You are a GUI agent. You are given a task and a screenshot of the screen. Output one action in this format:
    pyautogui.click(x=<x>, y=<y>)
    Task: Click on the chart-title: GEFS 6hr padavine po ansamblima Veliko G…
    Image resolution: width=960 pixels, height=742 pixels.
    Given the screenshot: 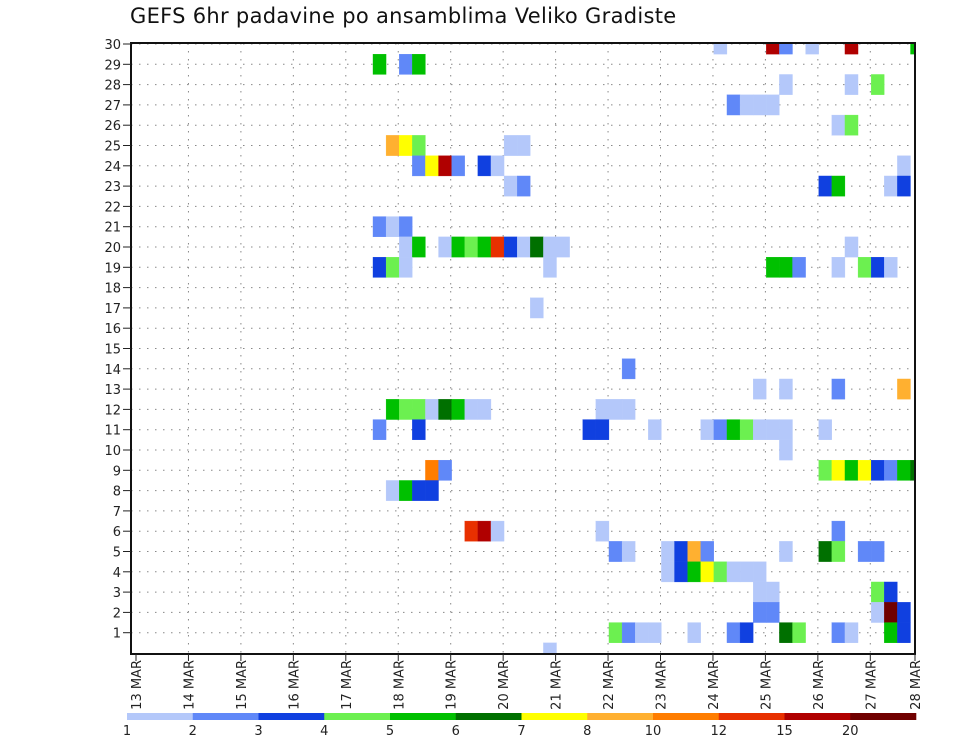 What is the action you would take?
    pyautogui.click(x=403, y=16)
    